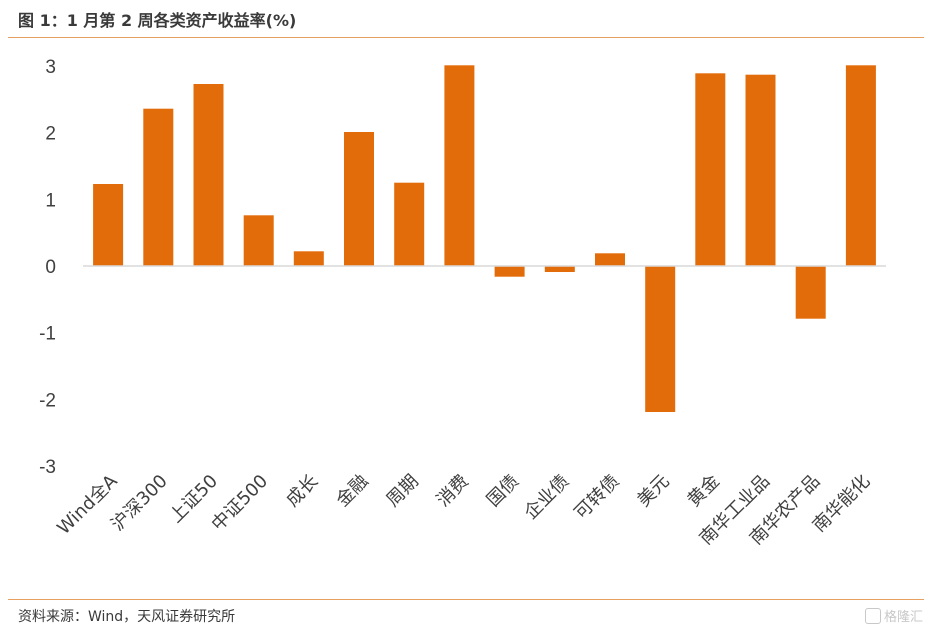 The width and height of the screenshot is (931, 631). I want to click on y-tick-label: 3, so click(50, 67).